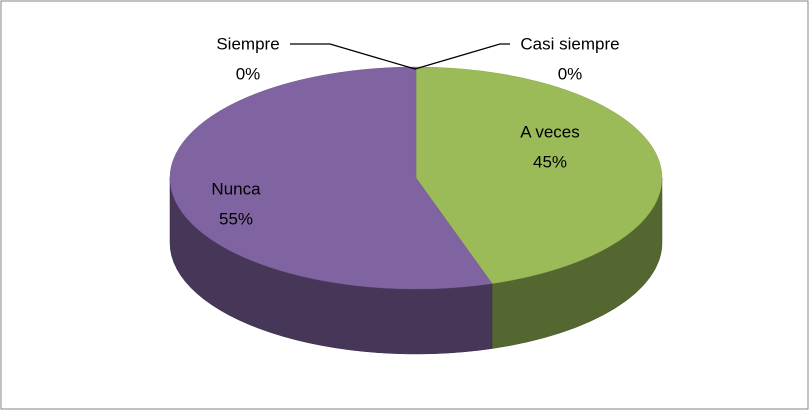  Describe the element at coordinates (236, 188) in the screenshot. I see `slice-label-name: Nunca` at that location.